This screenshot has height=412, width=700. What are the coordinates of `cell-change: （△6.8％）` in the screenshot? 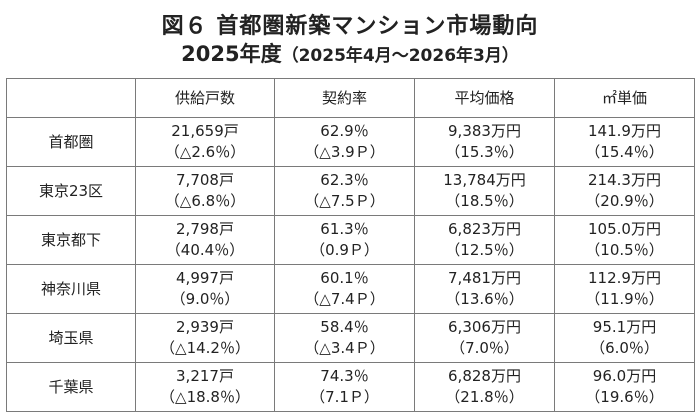 It's located at (205, 201).